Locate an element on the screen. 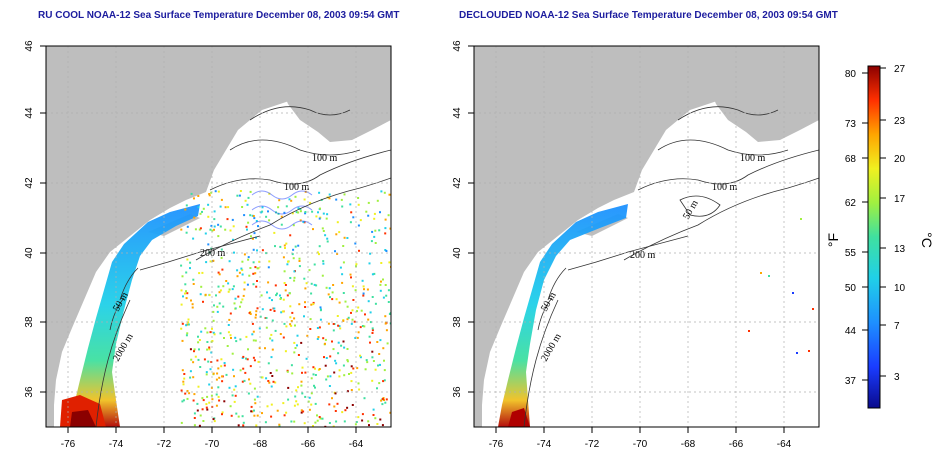 The width and height of the screenshot is (950, 475). fahrenheit-tick-label: 62 is located at coordinates (851, 203).